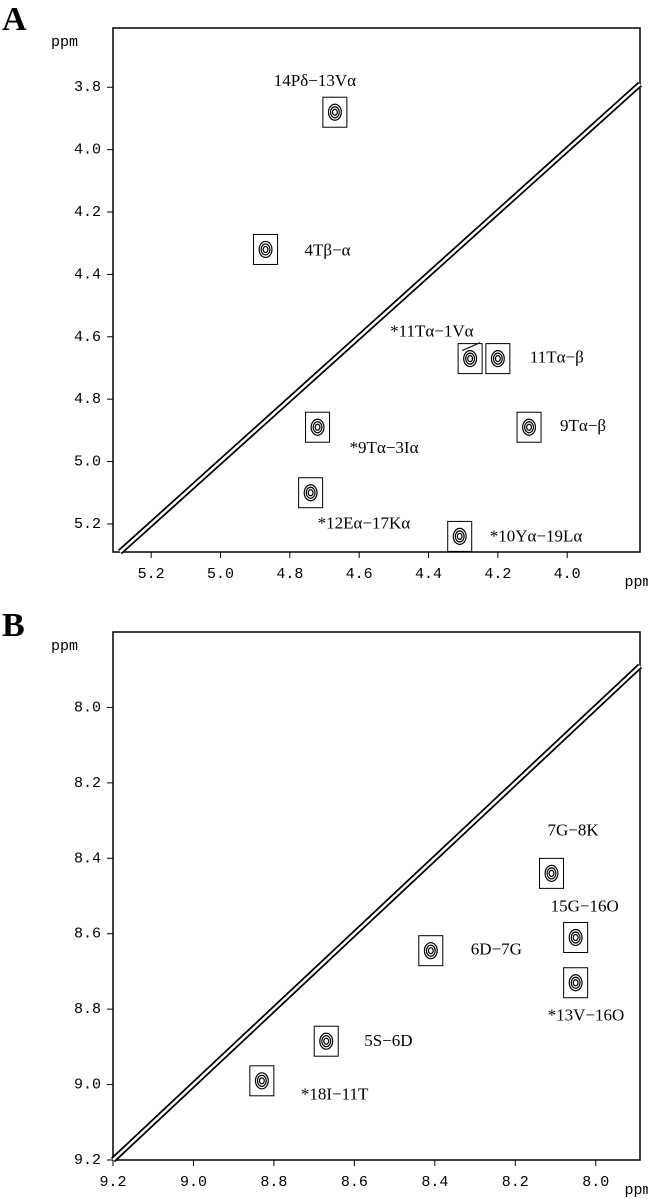 The height and width of the screenshot is (1199, 648). What do you see at coordinates (354, 1182) in the screenshot?
I see `x-tick-label: 8.6` at bounding box center [354, 1182].